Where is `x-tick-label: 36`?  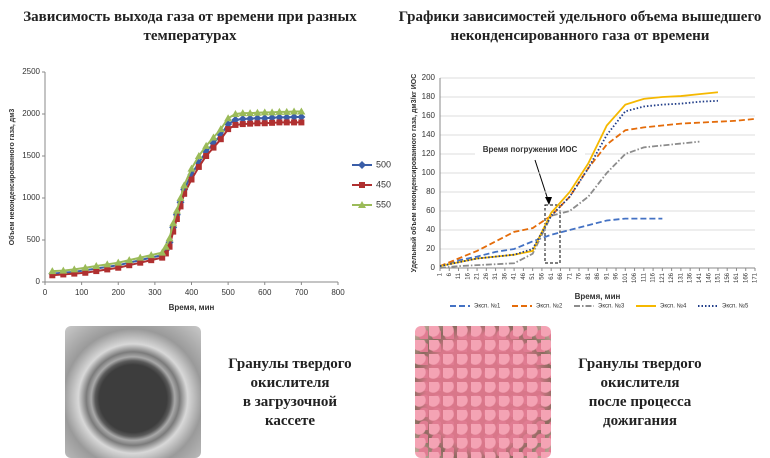
x-tick-label: 36 is located at coordinates (505, 275).